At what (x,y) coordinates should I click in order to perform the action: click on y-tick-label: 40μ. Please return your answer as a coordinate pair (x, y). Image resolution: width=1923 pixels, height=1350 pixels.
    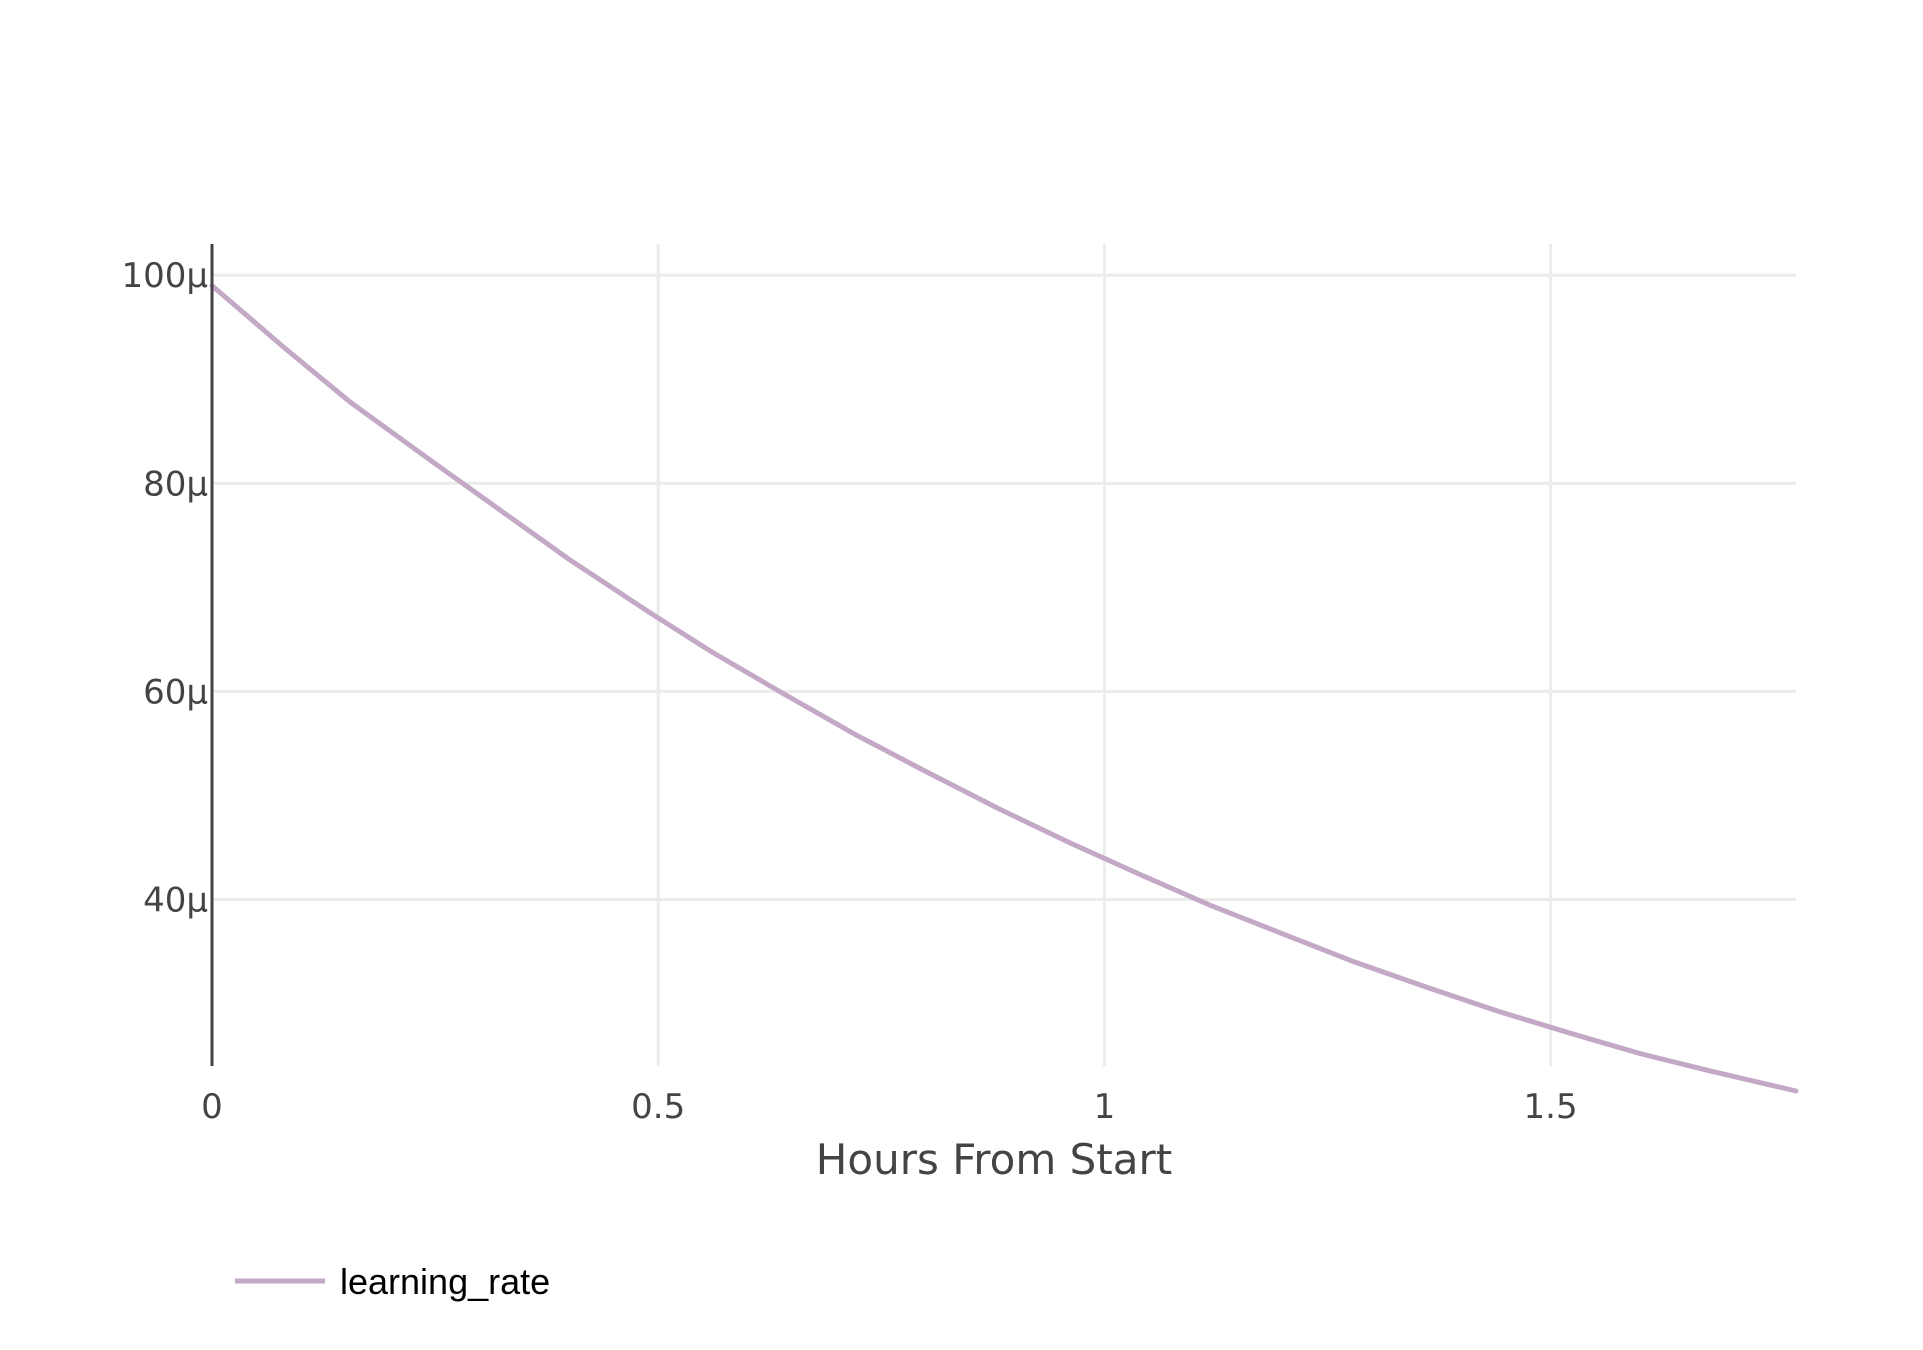
    Looking at the image, I should click on (175, 901).